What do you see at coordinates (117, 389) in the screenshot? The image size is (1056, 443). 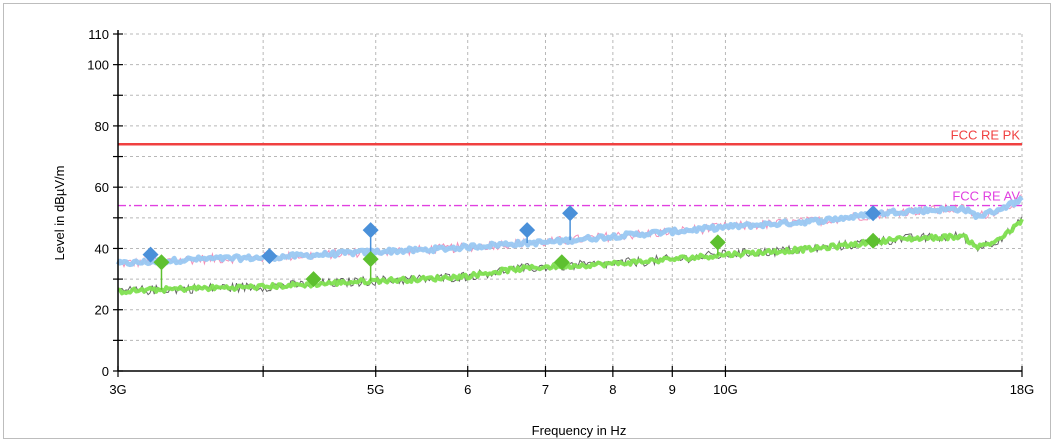 I see `x-tick-label: 3G` at bounding box center [117, 389].